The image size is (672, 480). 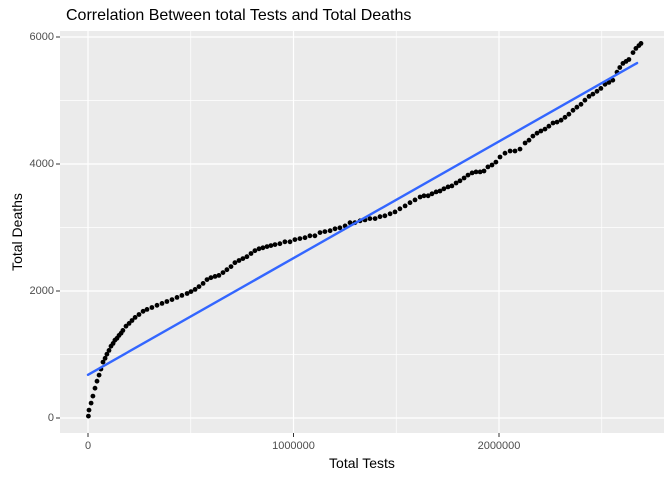 I want to click on y-tick-label: 4000, so click(x=41, y=164).